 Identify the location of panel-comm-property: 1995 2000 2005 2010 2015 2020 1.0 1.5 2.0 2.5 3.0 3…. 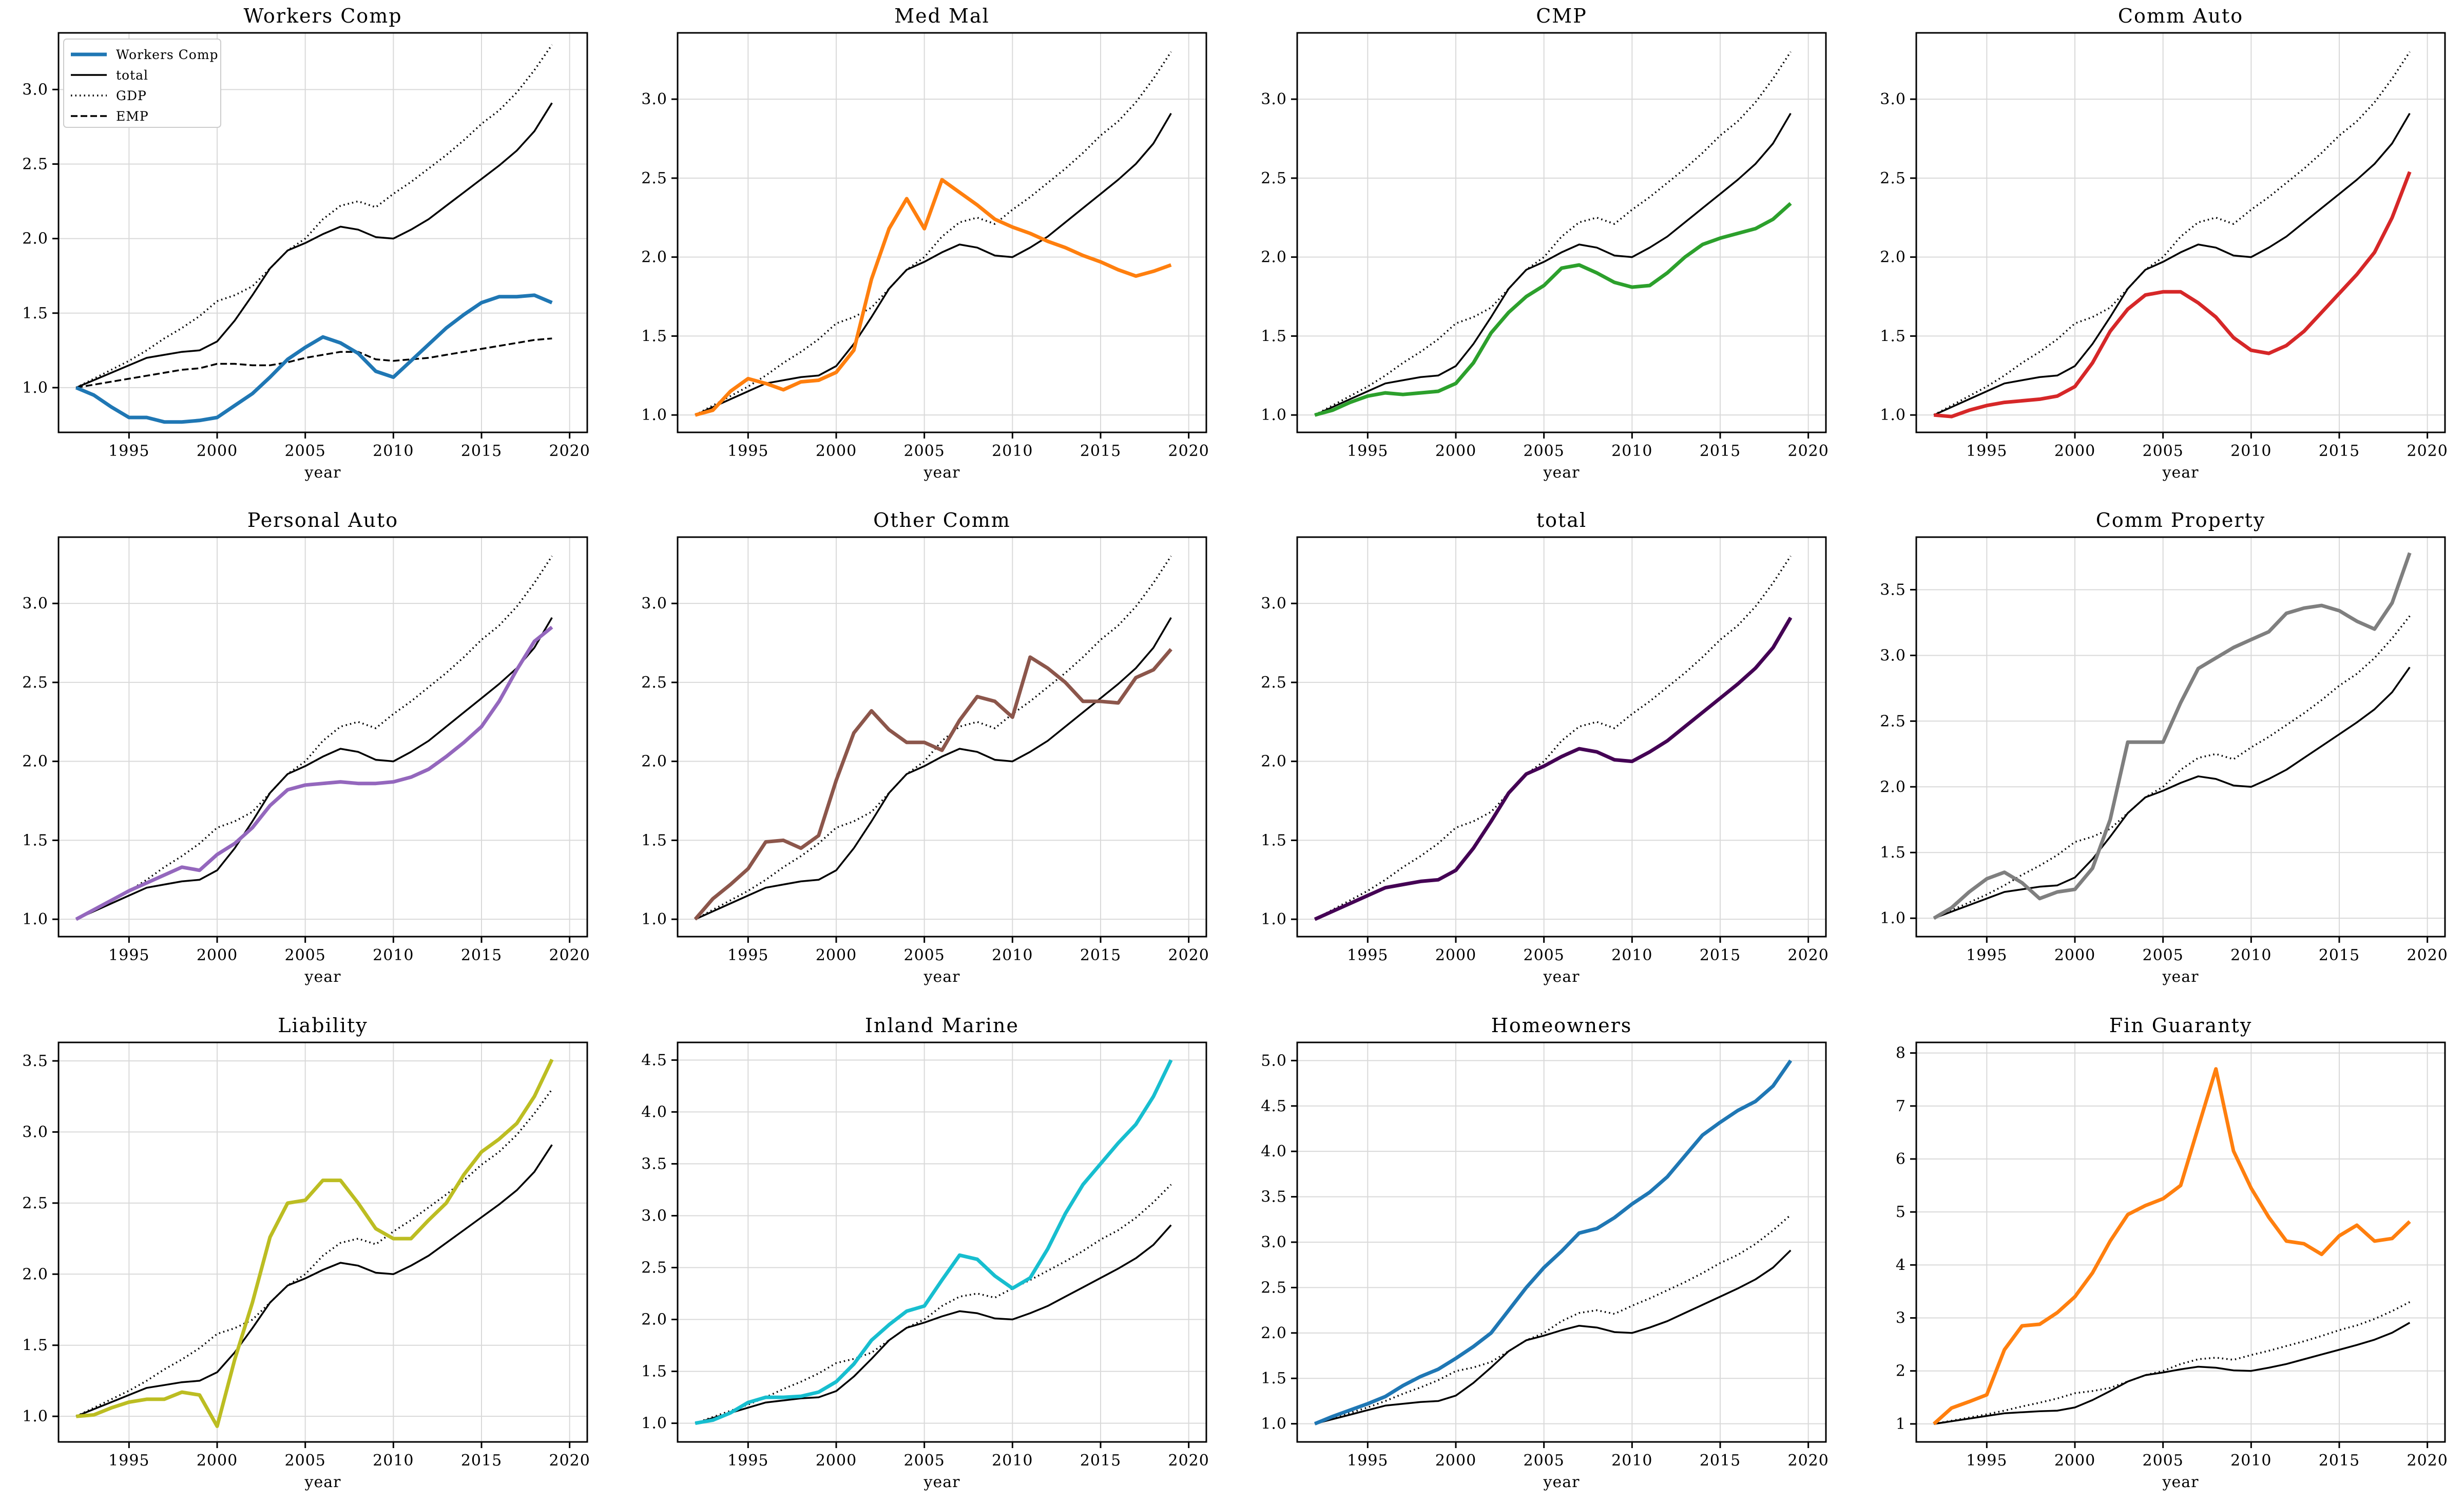
(2164, 747).